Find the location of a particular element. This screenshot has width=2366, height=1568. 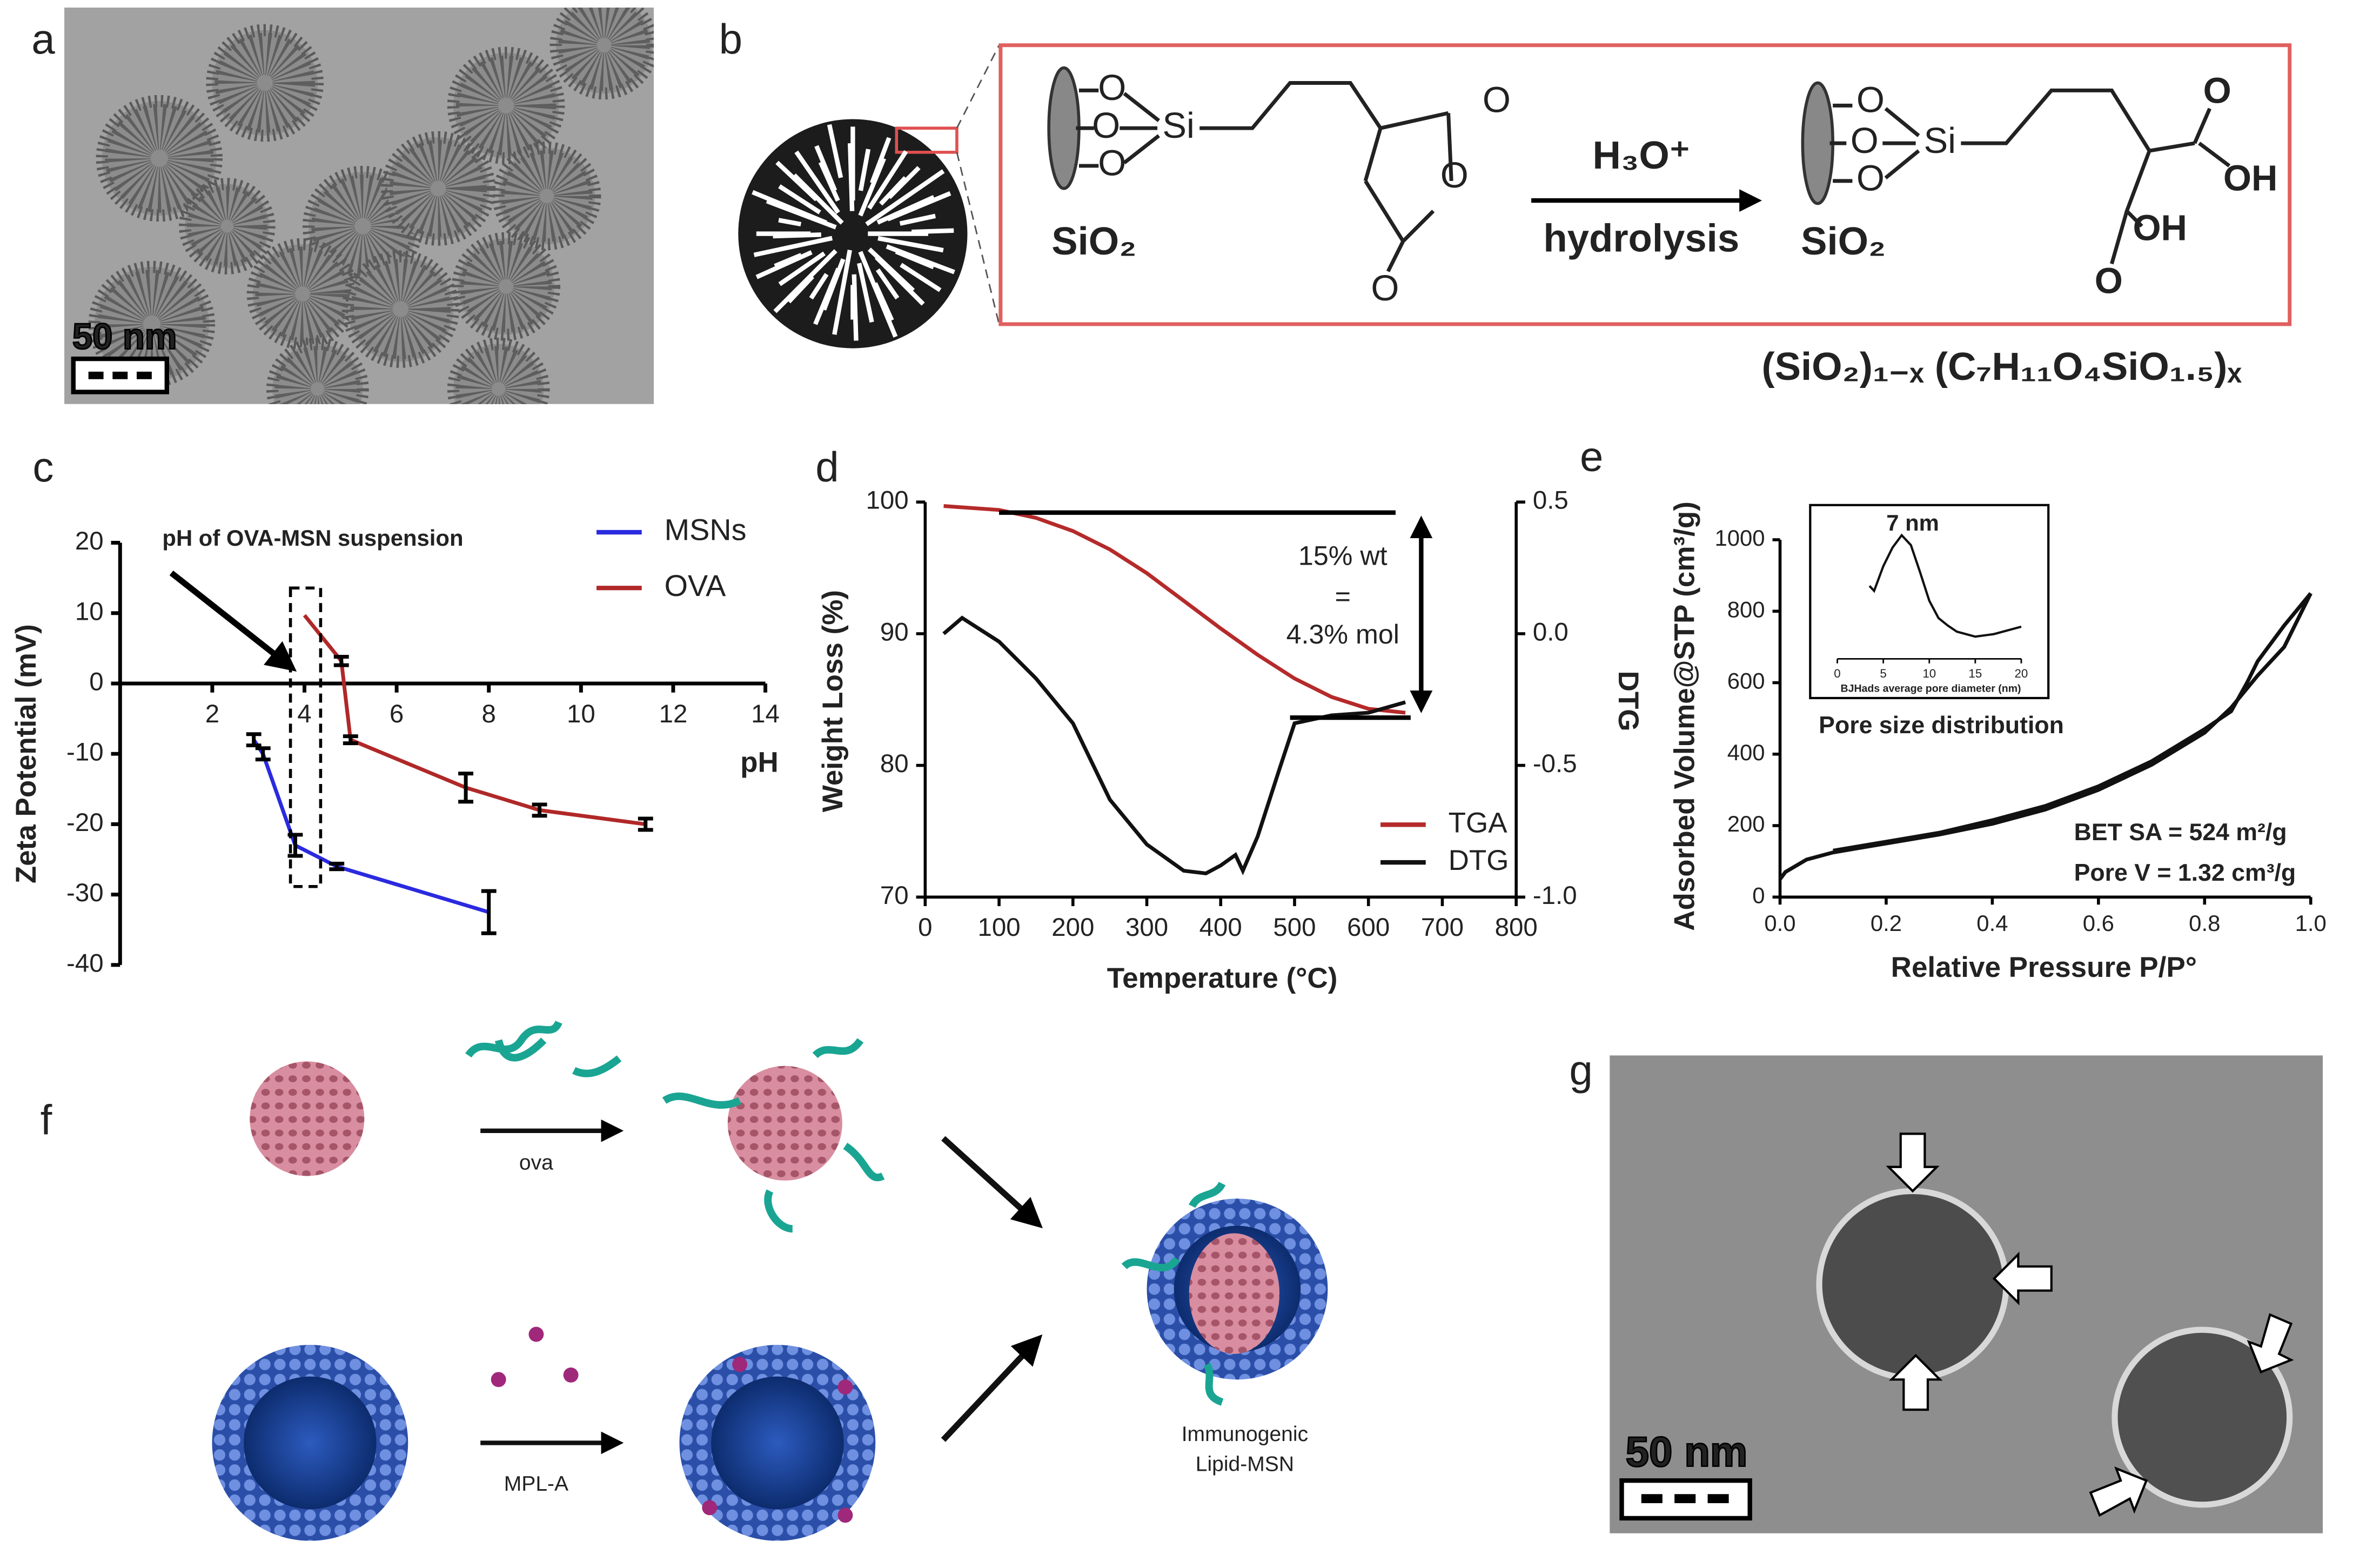

x-tick-label: 200 is located at coordinates (1072, 927).